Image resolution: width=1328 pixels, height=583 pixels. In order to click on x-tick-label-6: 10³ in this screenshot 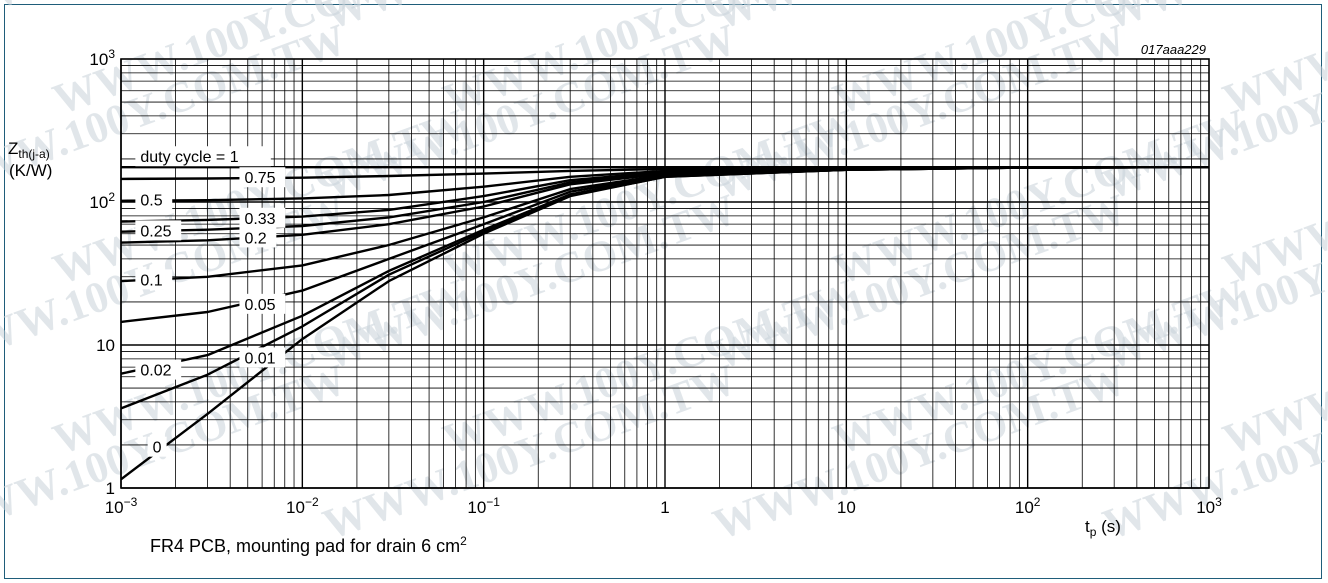, I will do `click(1209, 506)`.